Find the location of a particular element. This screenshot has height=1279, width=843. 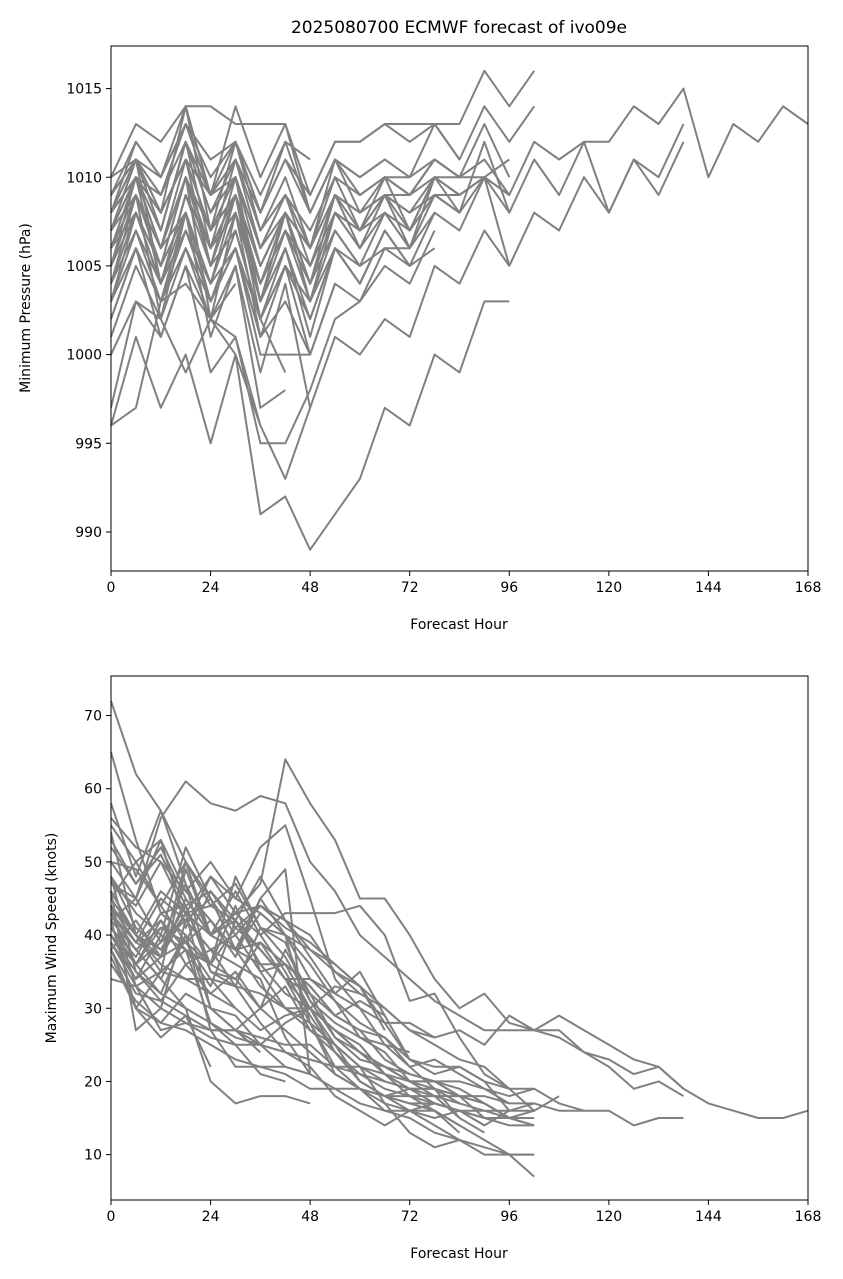

pressure-y-tick-label-4: 1010 is located at coordinates (84, 178).